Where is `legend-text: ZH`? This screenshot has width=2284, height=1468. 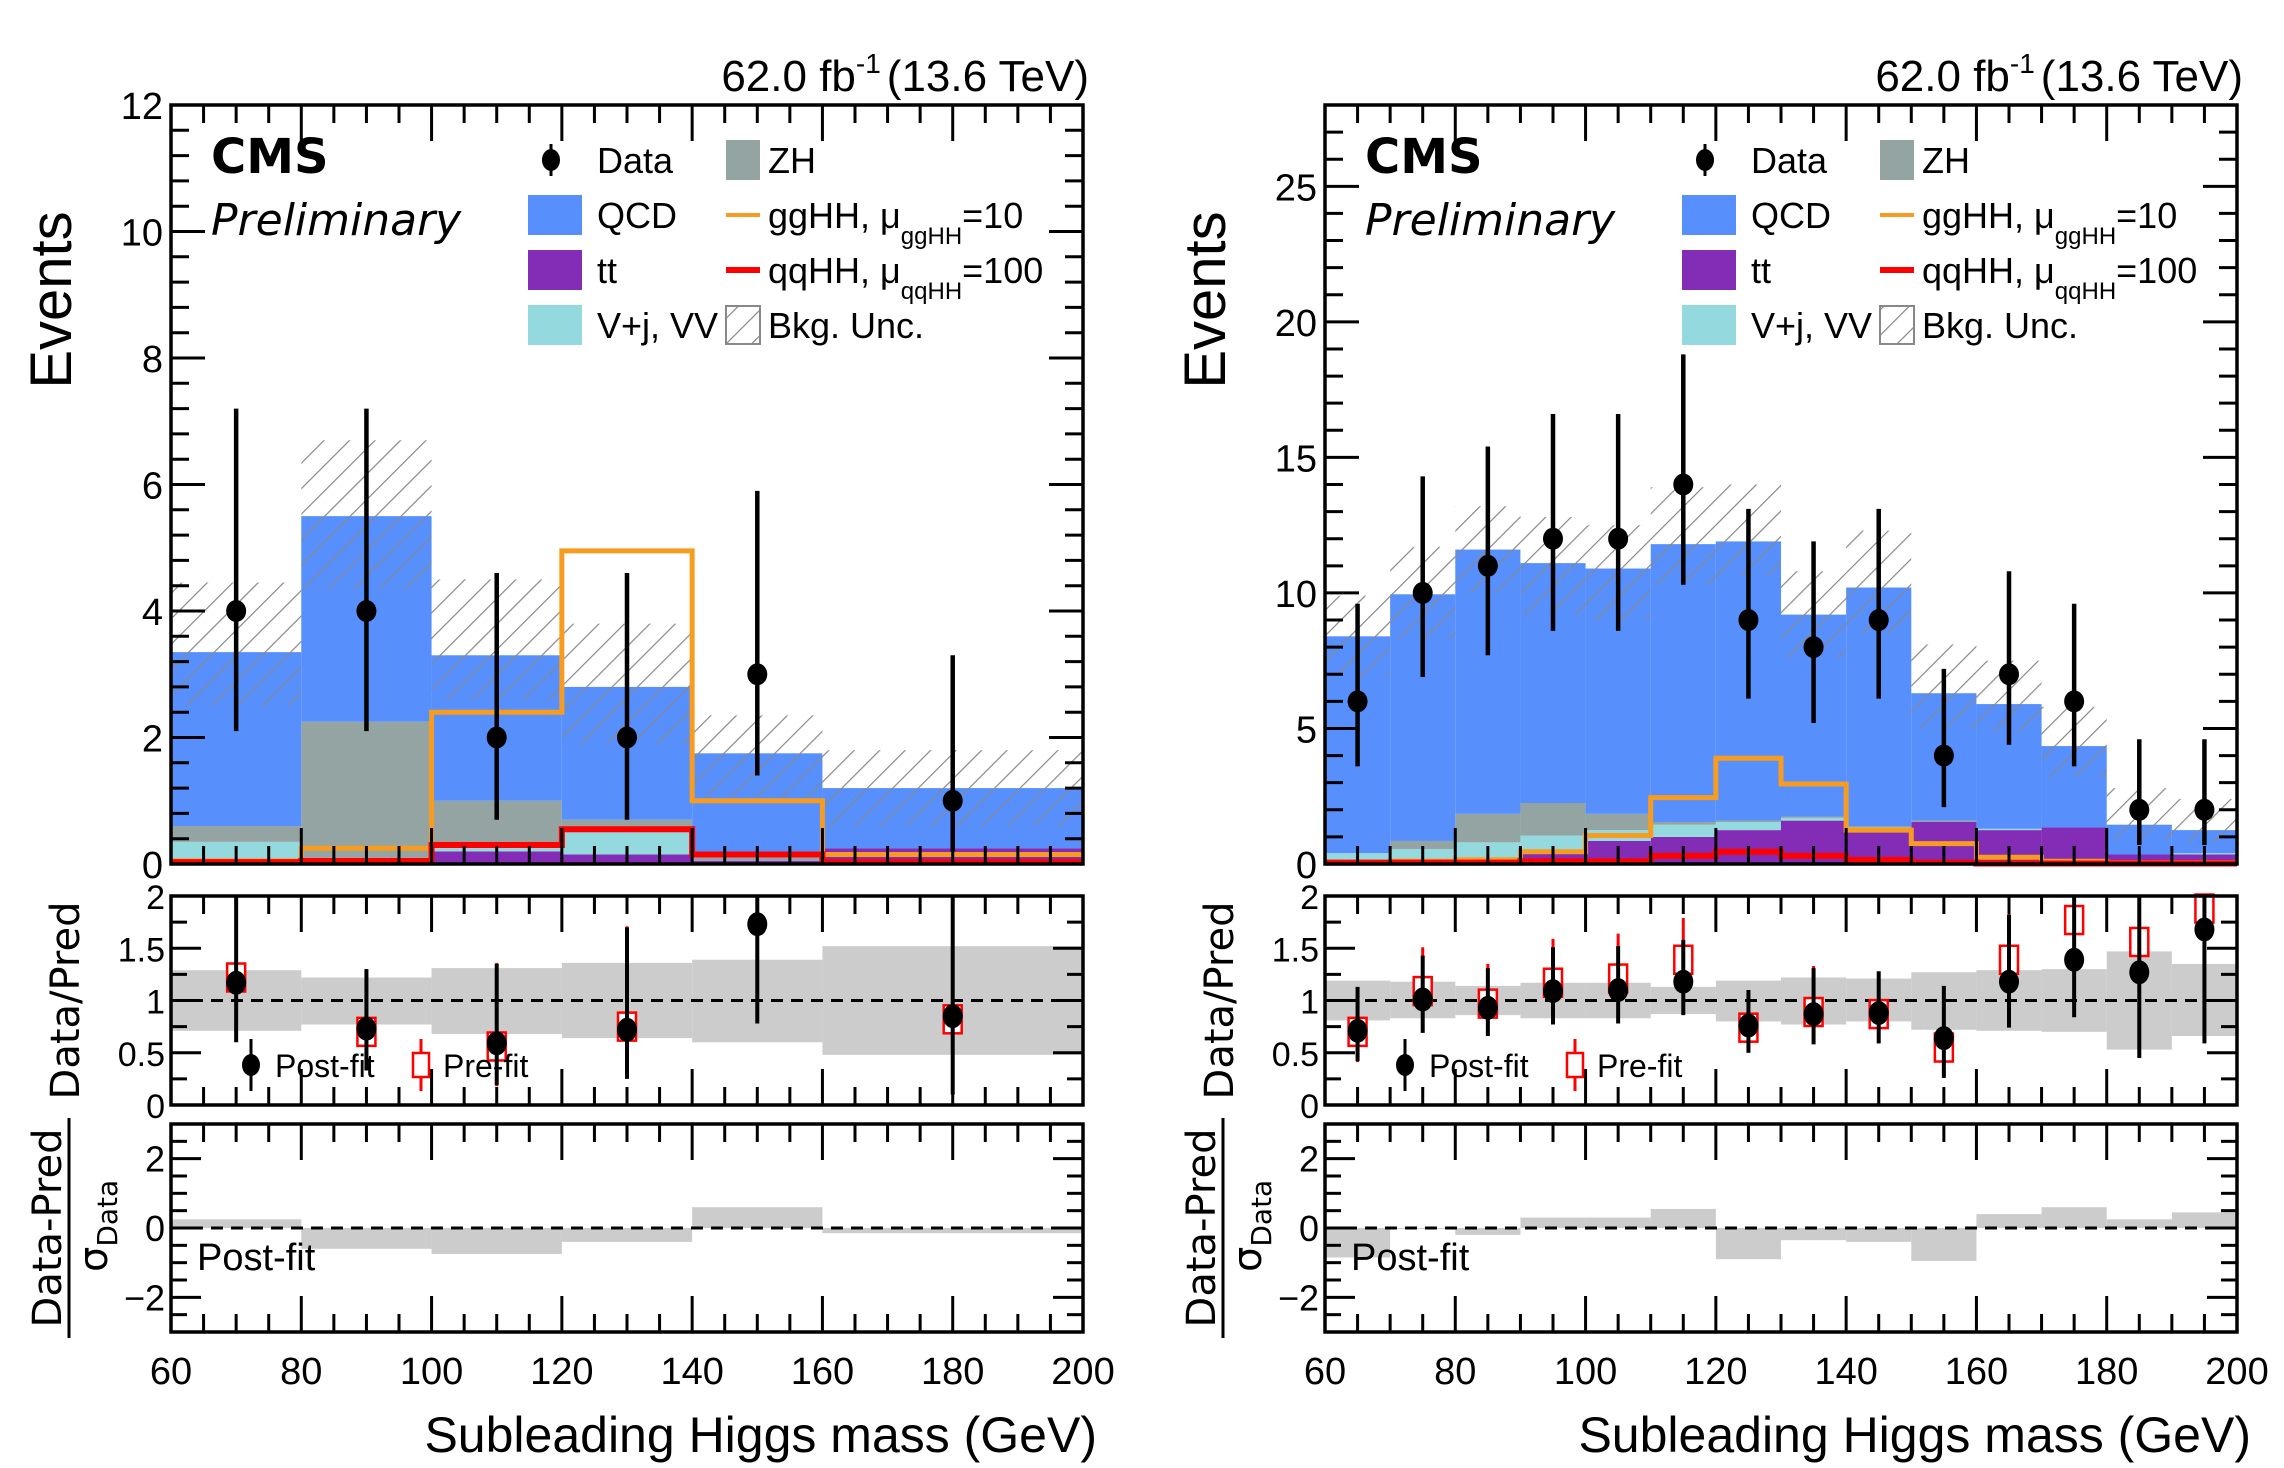
legend-text: ZH is located at coordinates (1946, 160).